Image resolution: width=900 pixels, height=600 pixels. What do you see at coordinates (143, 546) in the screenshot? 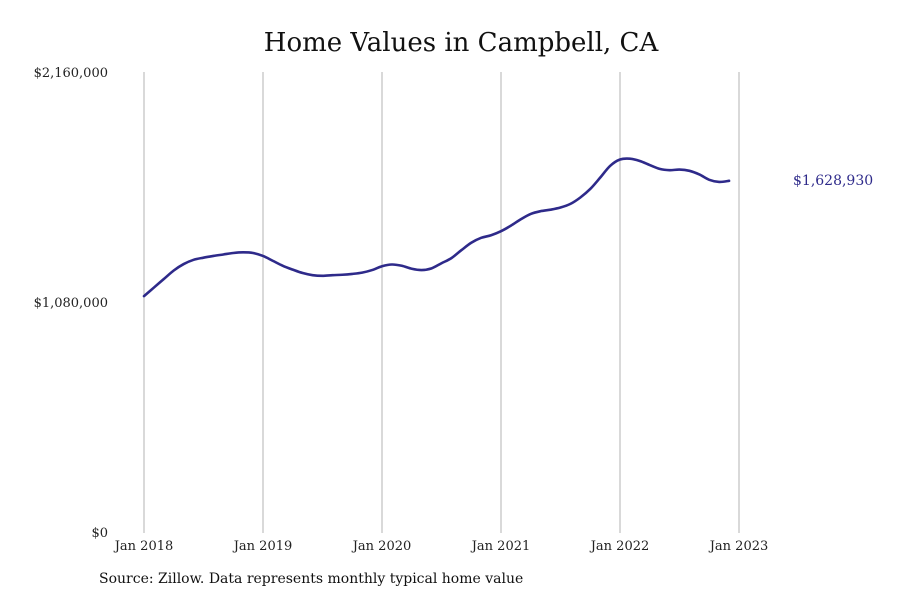
I see `x-tick-label: Jan 2018` at bounding box center [143, 546].